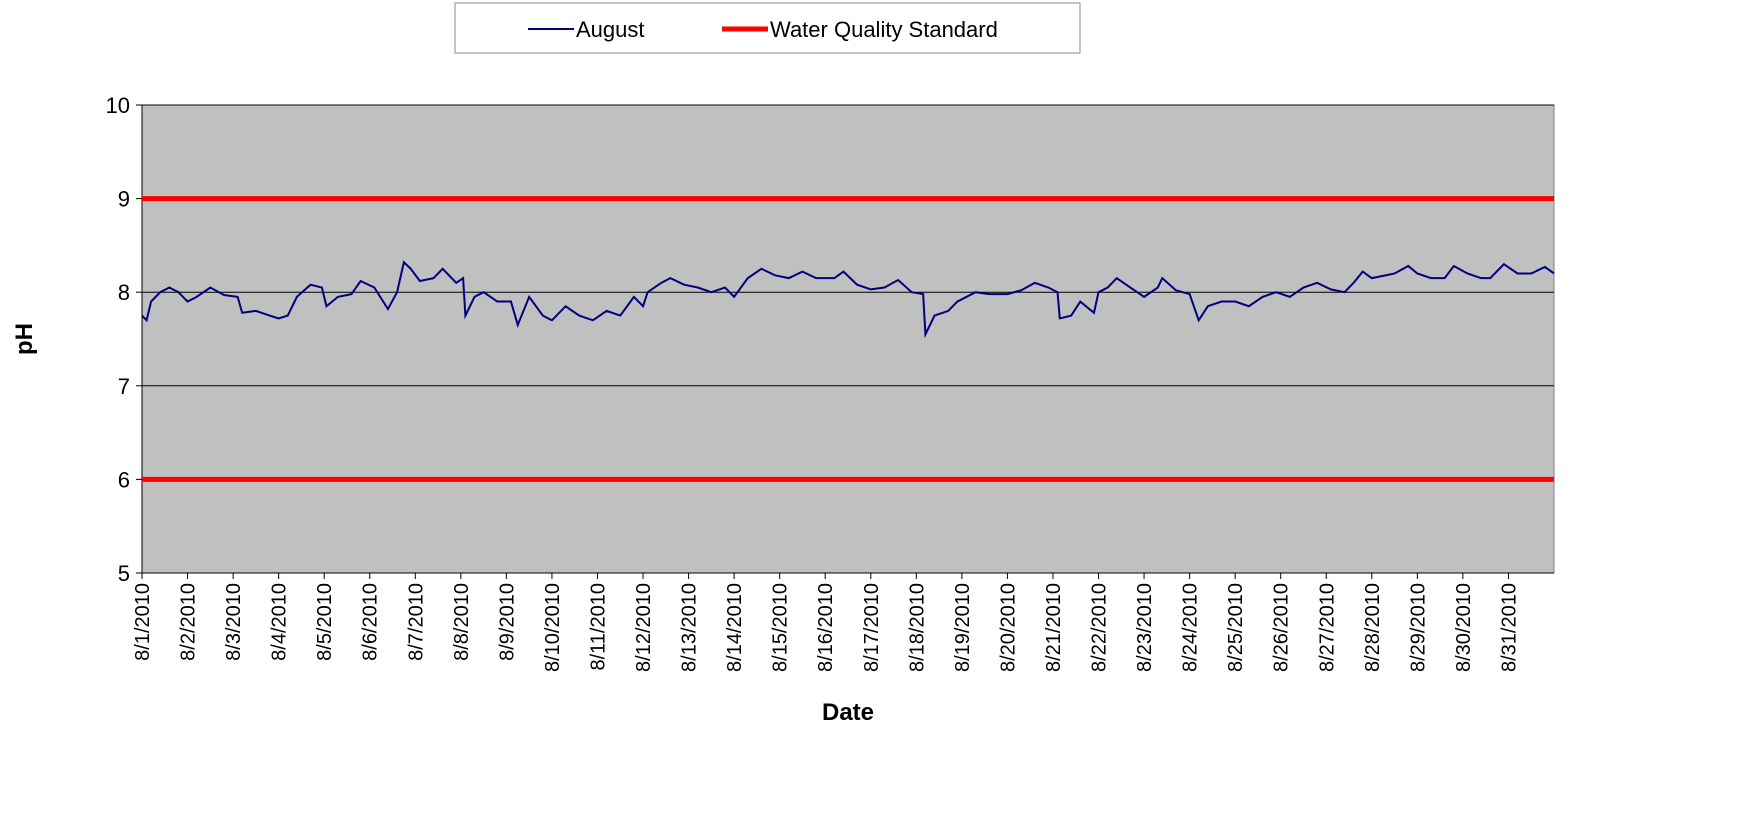 The height and width of the screenshot is (816, 1754). What do you see at coordinates (124, 199) in the screenshot?
I see `y-tick-label: 9` at bounding box center [124, 199].